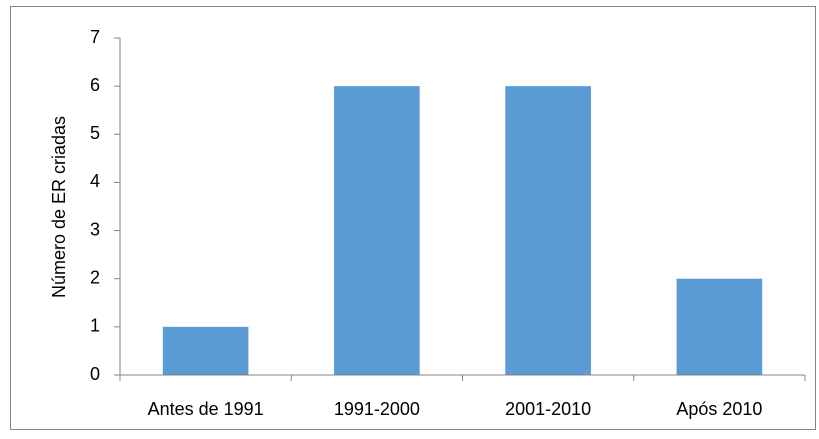  What do you see at coordinates (95, 181) in the screenshot?
I see `y-tick-label: 4` at bounding box center [95, 181].